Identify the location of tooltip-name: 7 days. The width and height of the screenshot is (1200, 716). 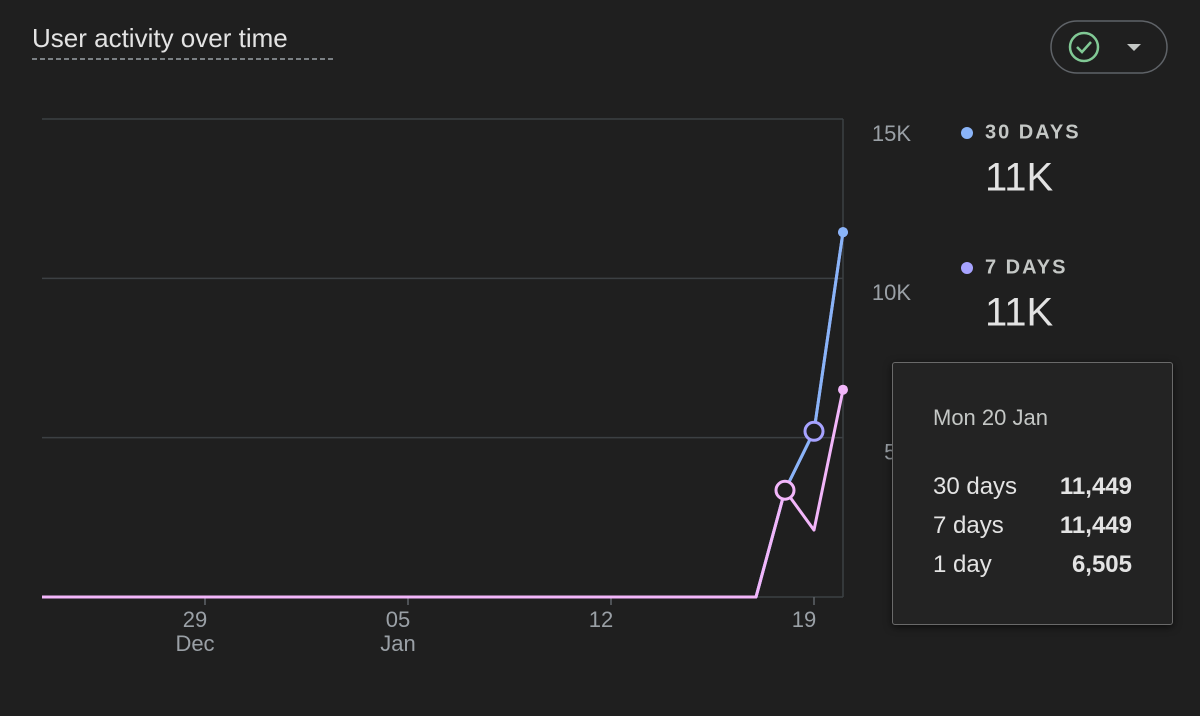
(968, 525).